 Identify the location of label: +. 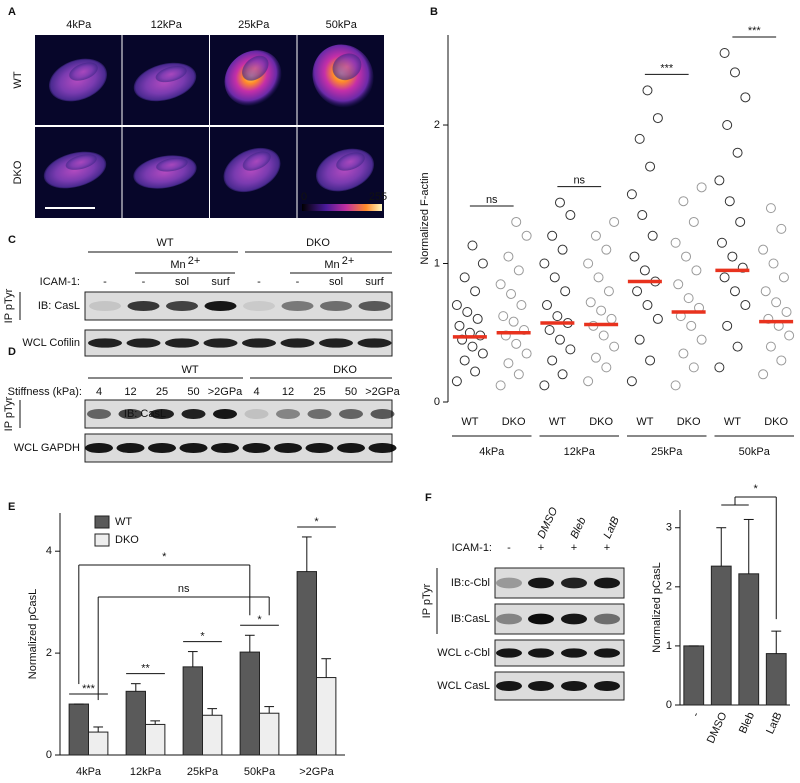
(574, 548).